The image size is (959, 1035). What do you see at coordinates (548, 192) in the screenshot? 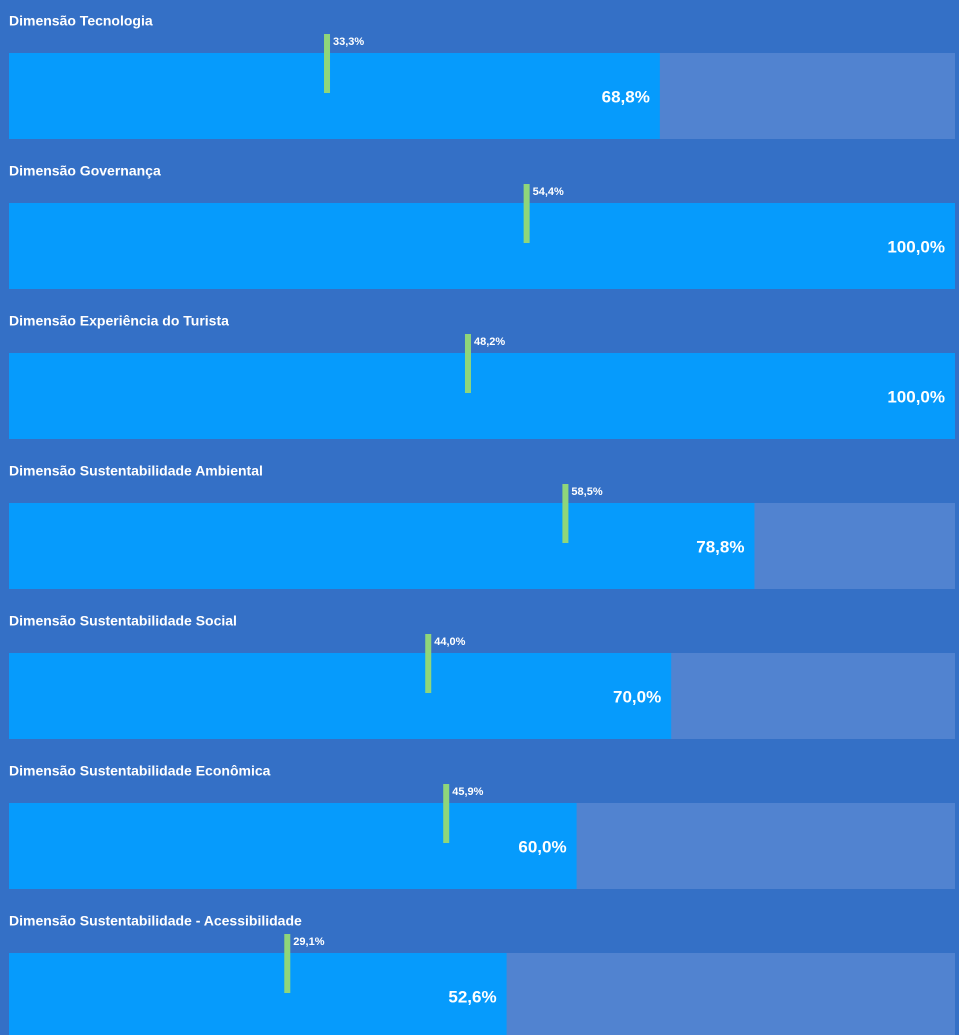
I see `target-label: 54,4%` at bounding box center [548, 192].